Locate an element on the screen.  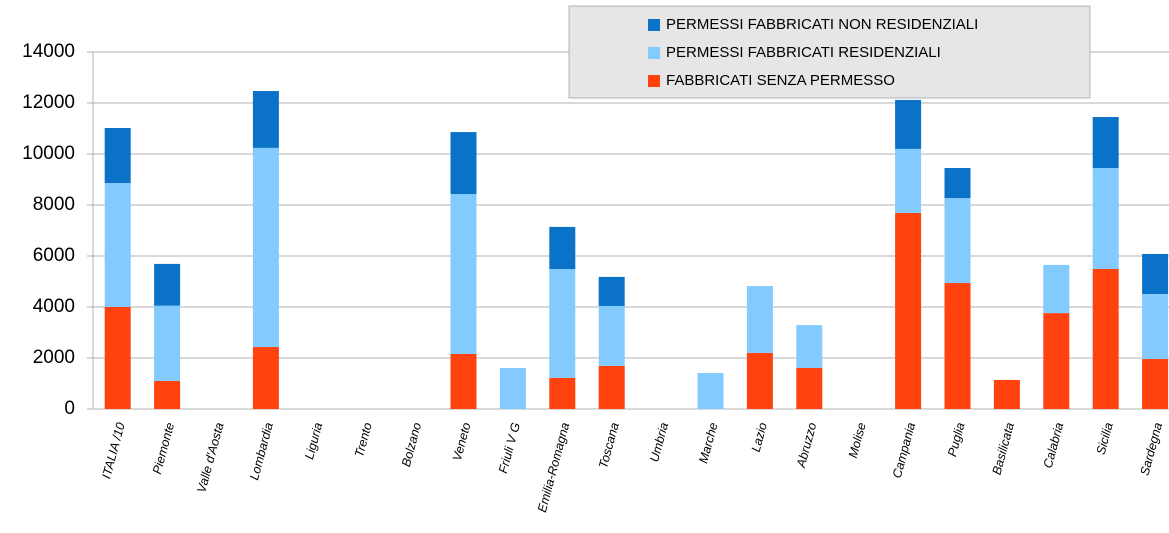
x-tick-label: Piemonte is located at coordinates (163, 448).